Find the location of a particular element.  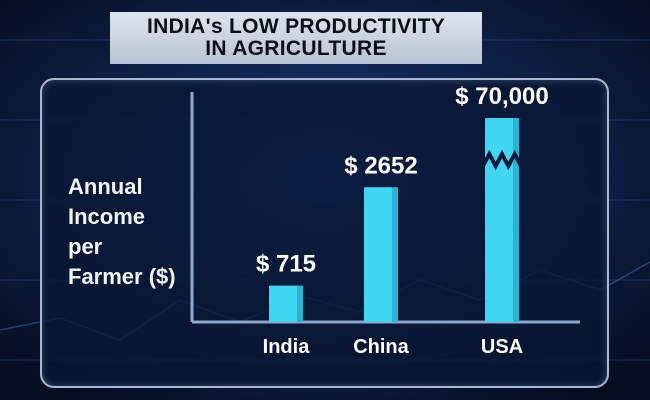

chart-title-line2: IN AGRICULTURE is located at coordinates (296, 48).